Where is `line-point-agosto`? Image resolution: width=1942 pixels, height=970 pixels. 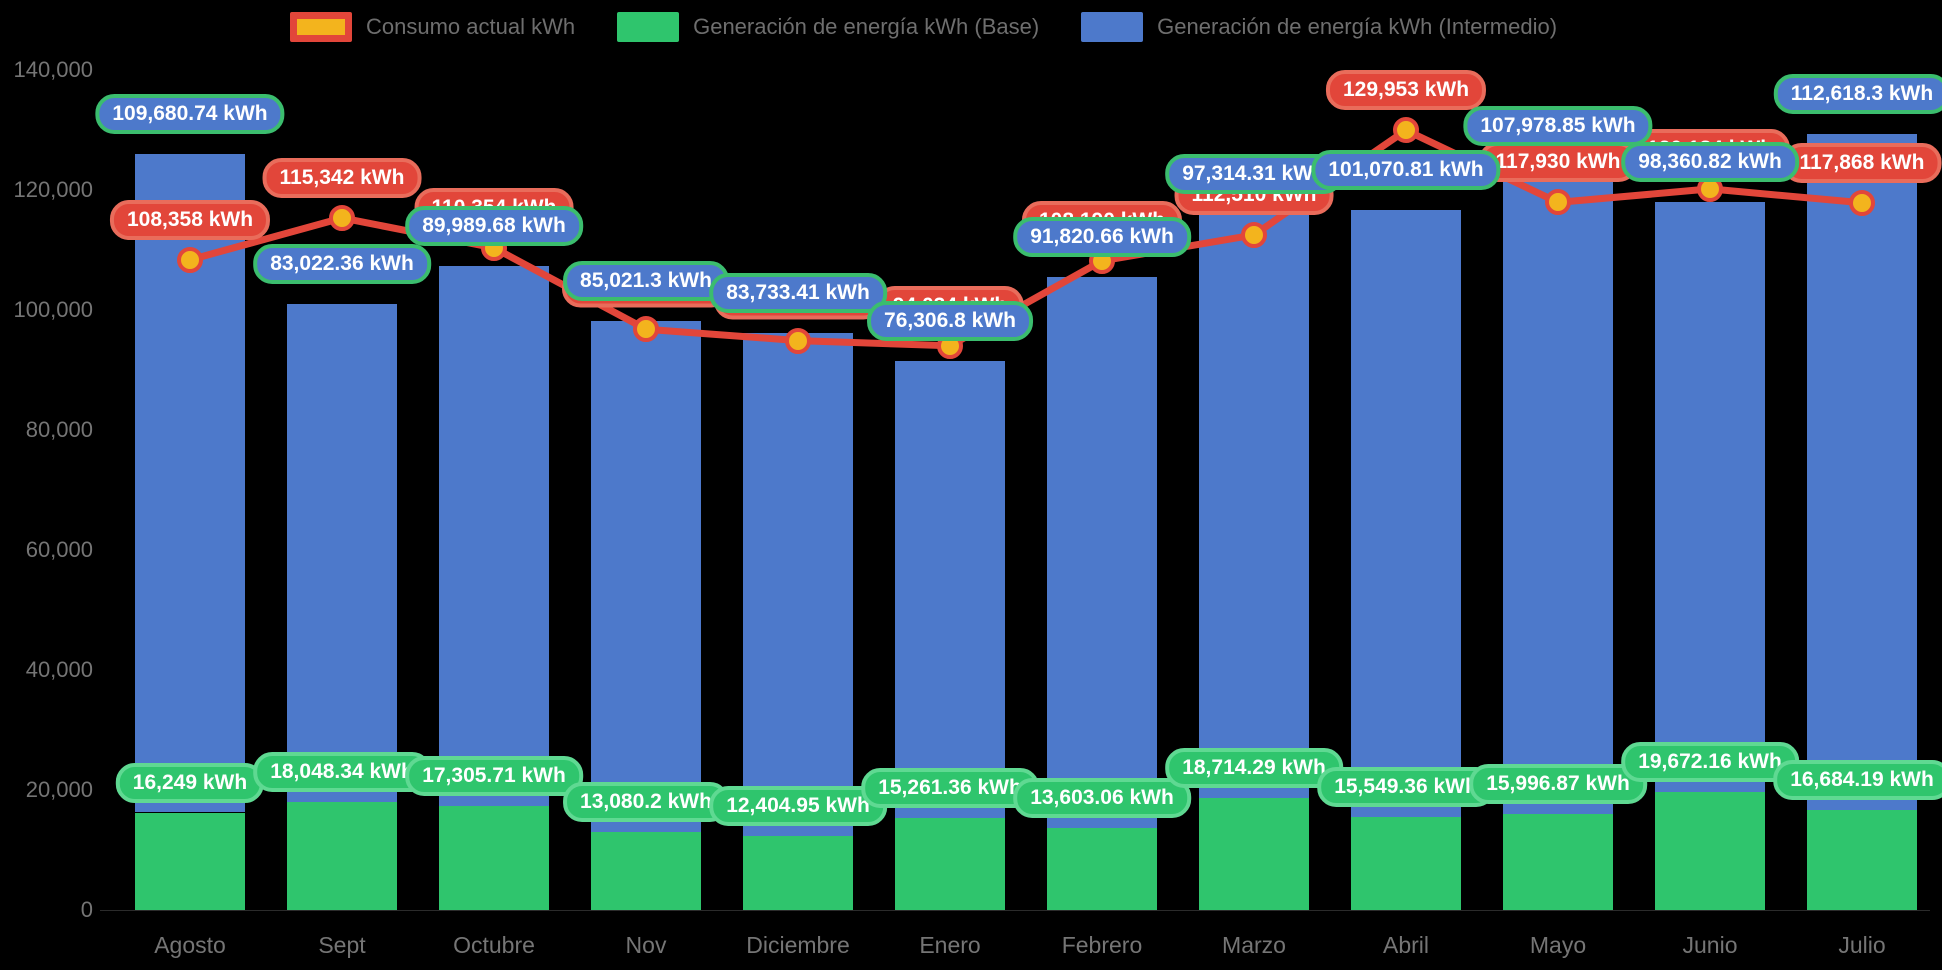
line-point-agosto is located at coordinates (190, 259).